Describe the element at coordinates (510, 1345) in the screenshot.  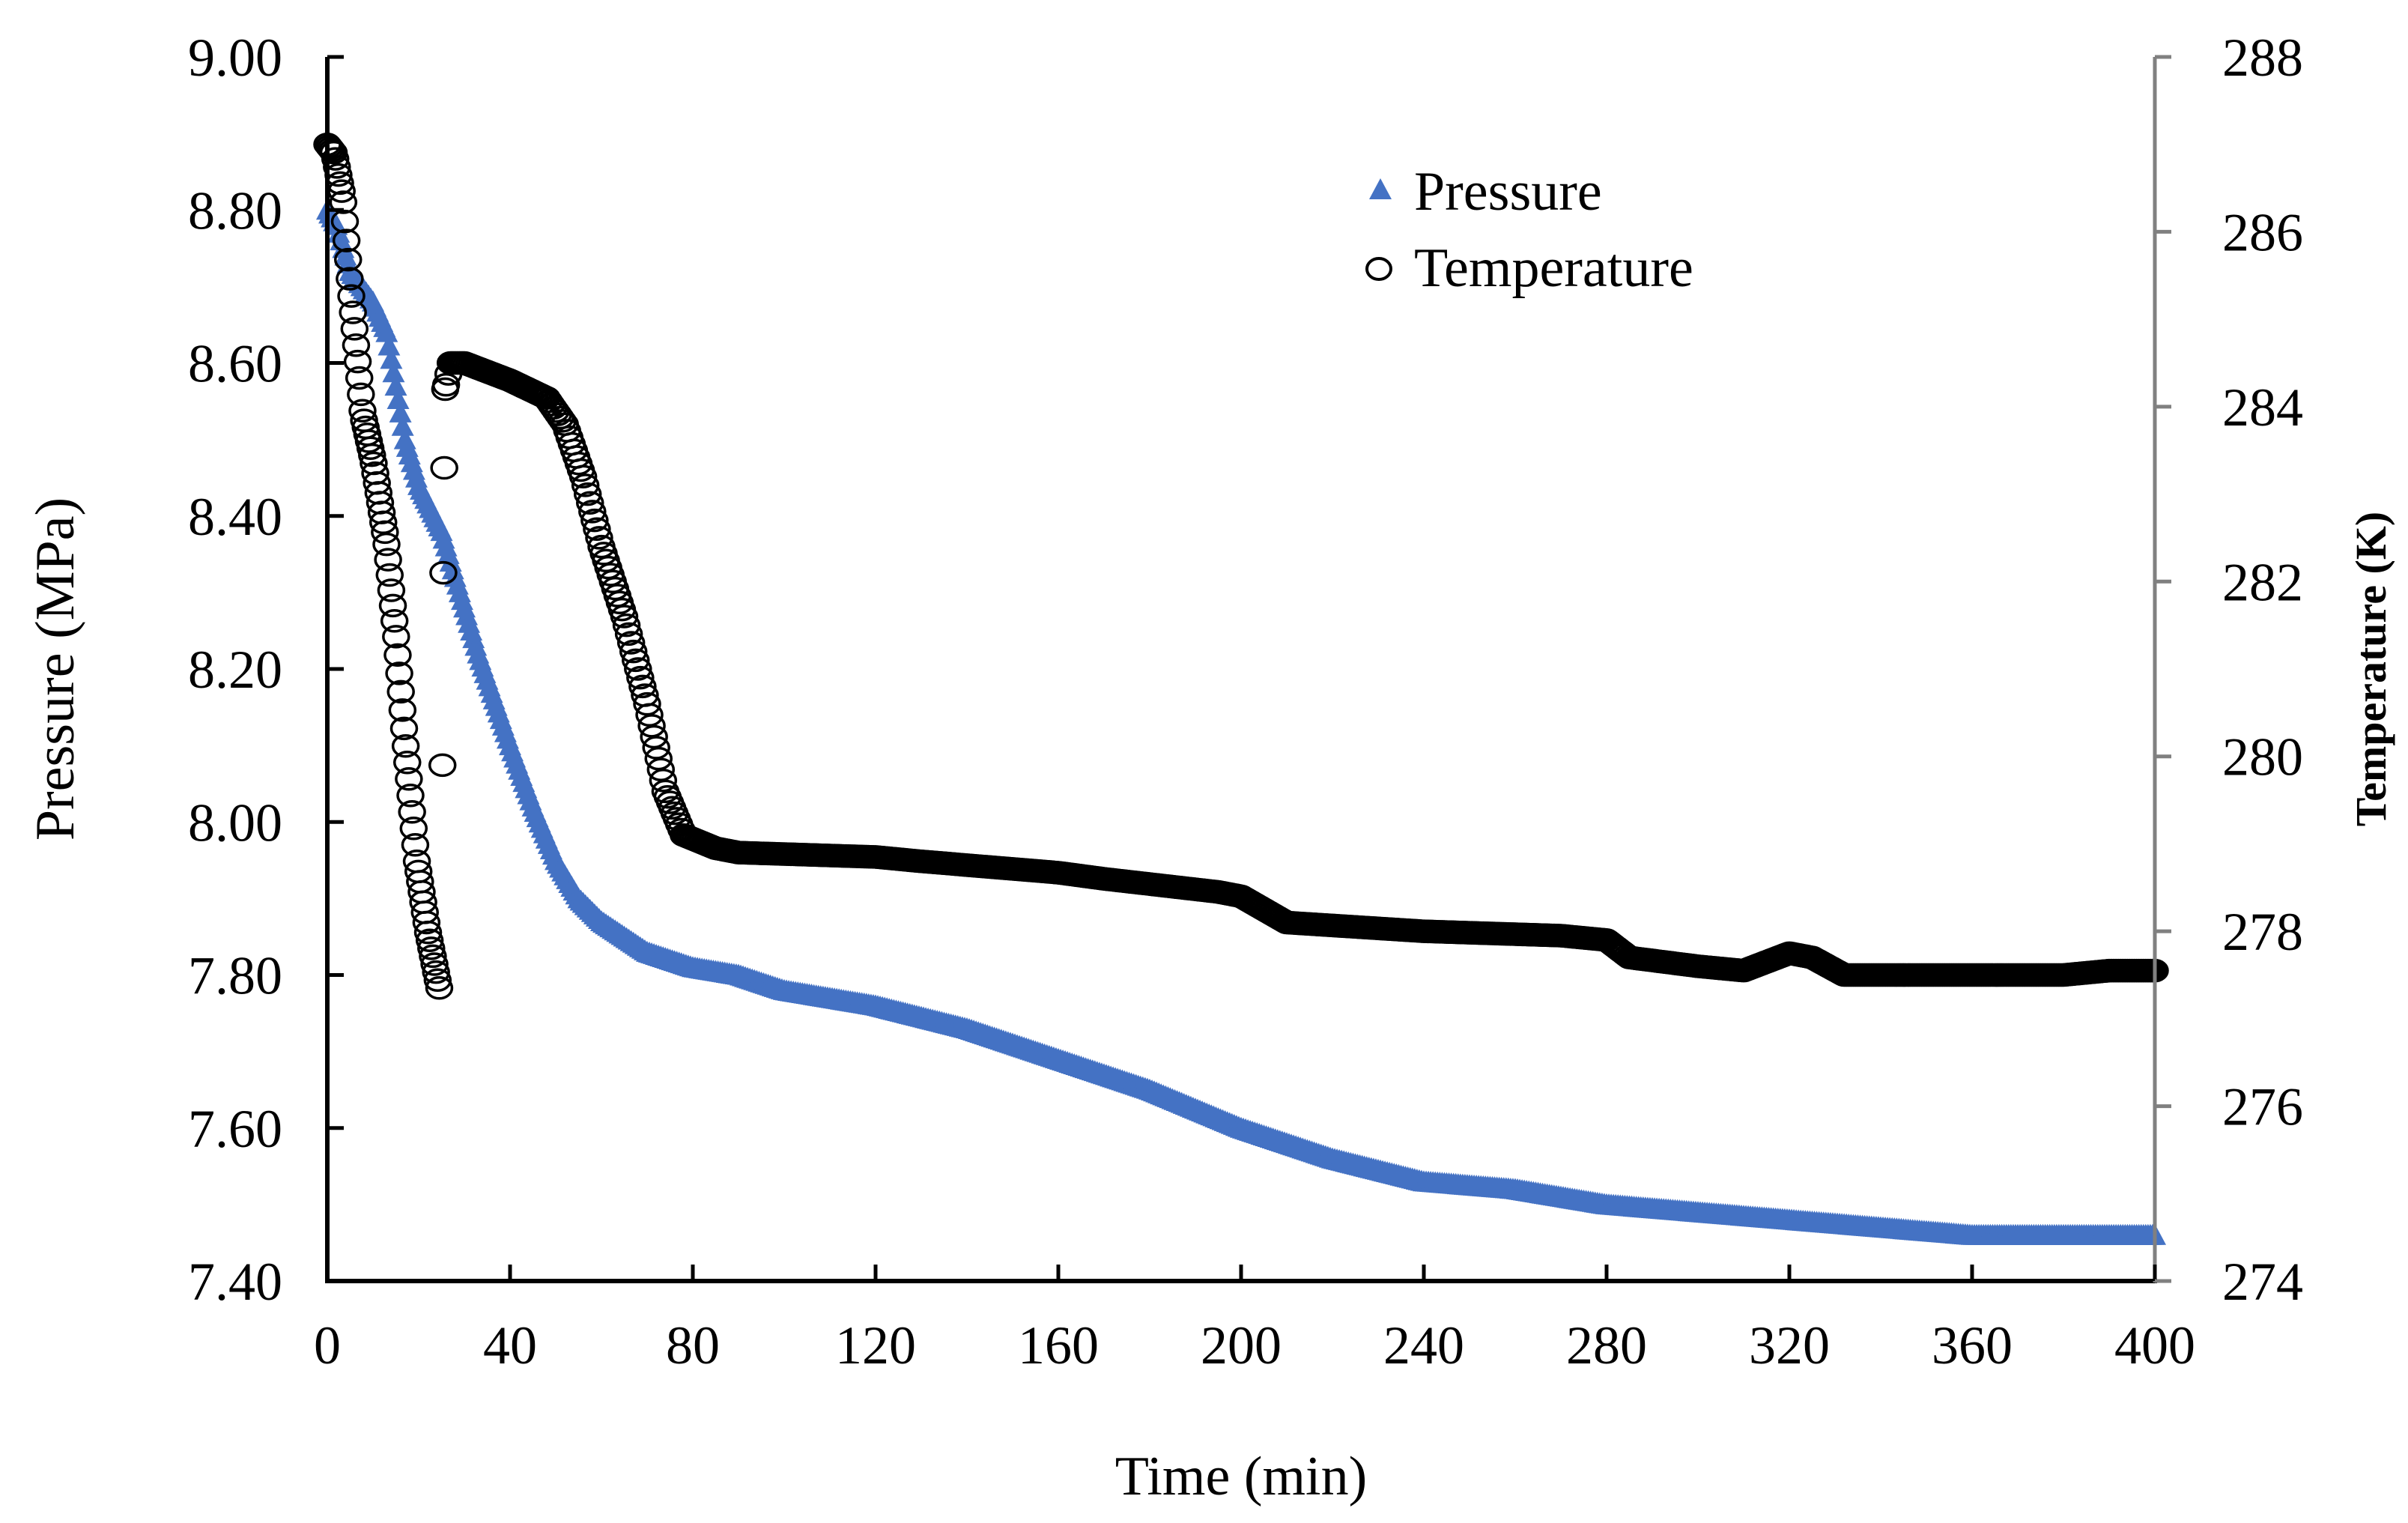
I see `x-tick-label: 40` at that location.